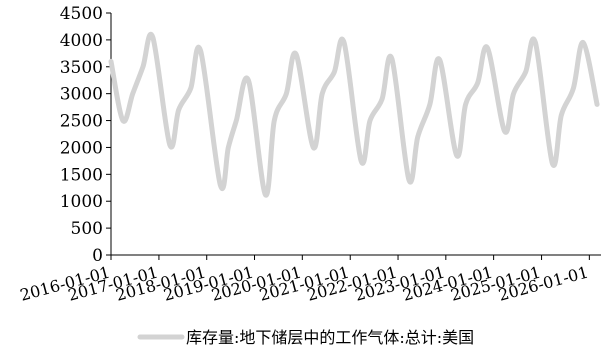 This screenshot has height=358, width=613. What do you see at coordinates (81, 148) in the screenshot?
I see `y-tick-label: 2000` at bounding box center [81, 148].